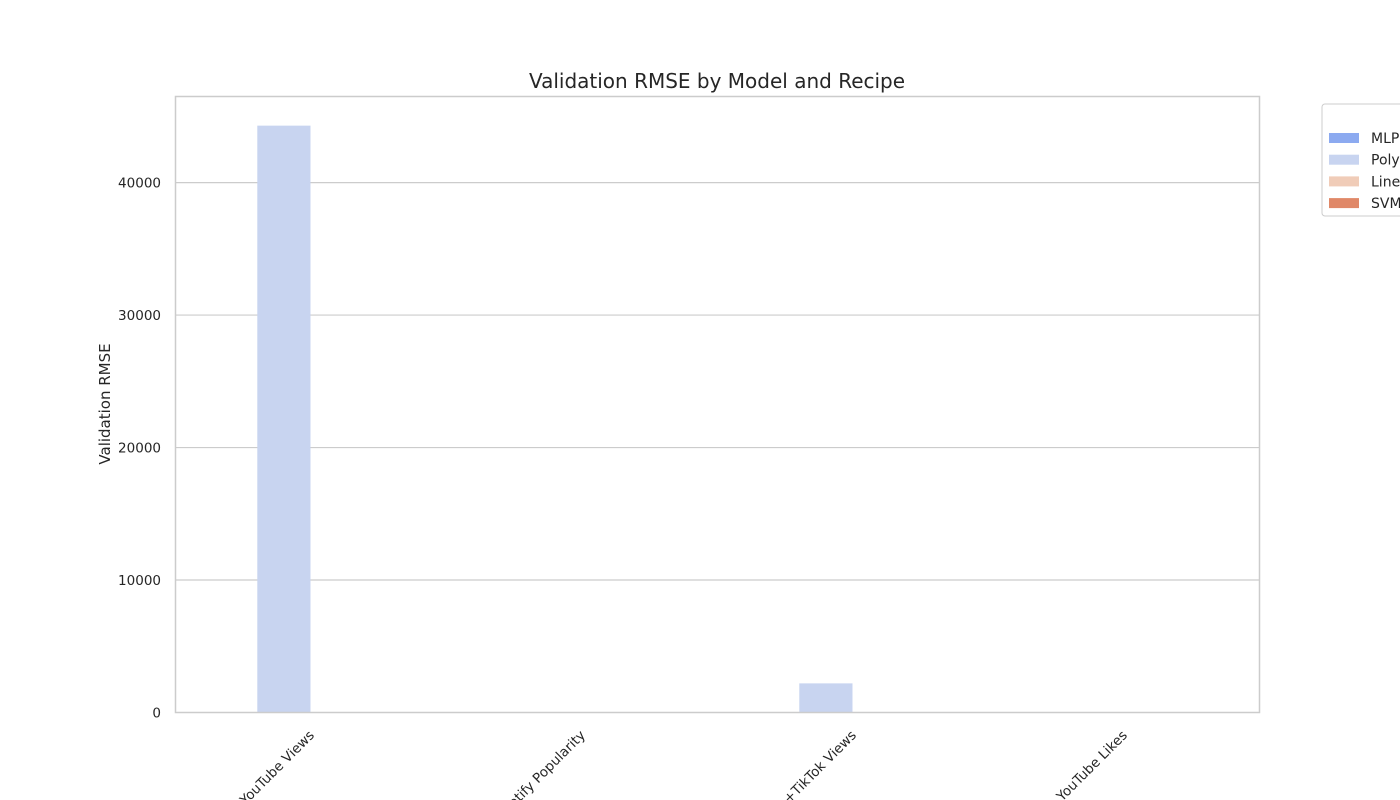 This screenshot has width=1400, height=800. Describe the element at coordinates (1385, 139) in the screenshot. I see `legend-label-mlp: MLP` at that location.